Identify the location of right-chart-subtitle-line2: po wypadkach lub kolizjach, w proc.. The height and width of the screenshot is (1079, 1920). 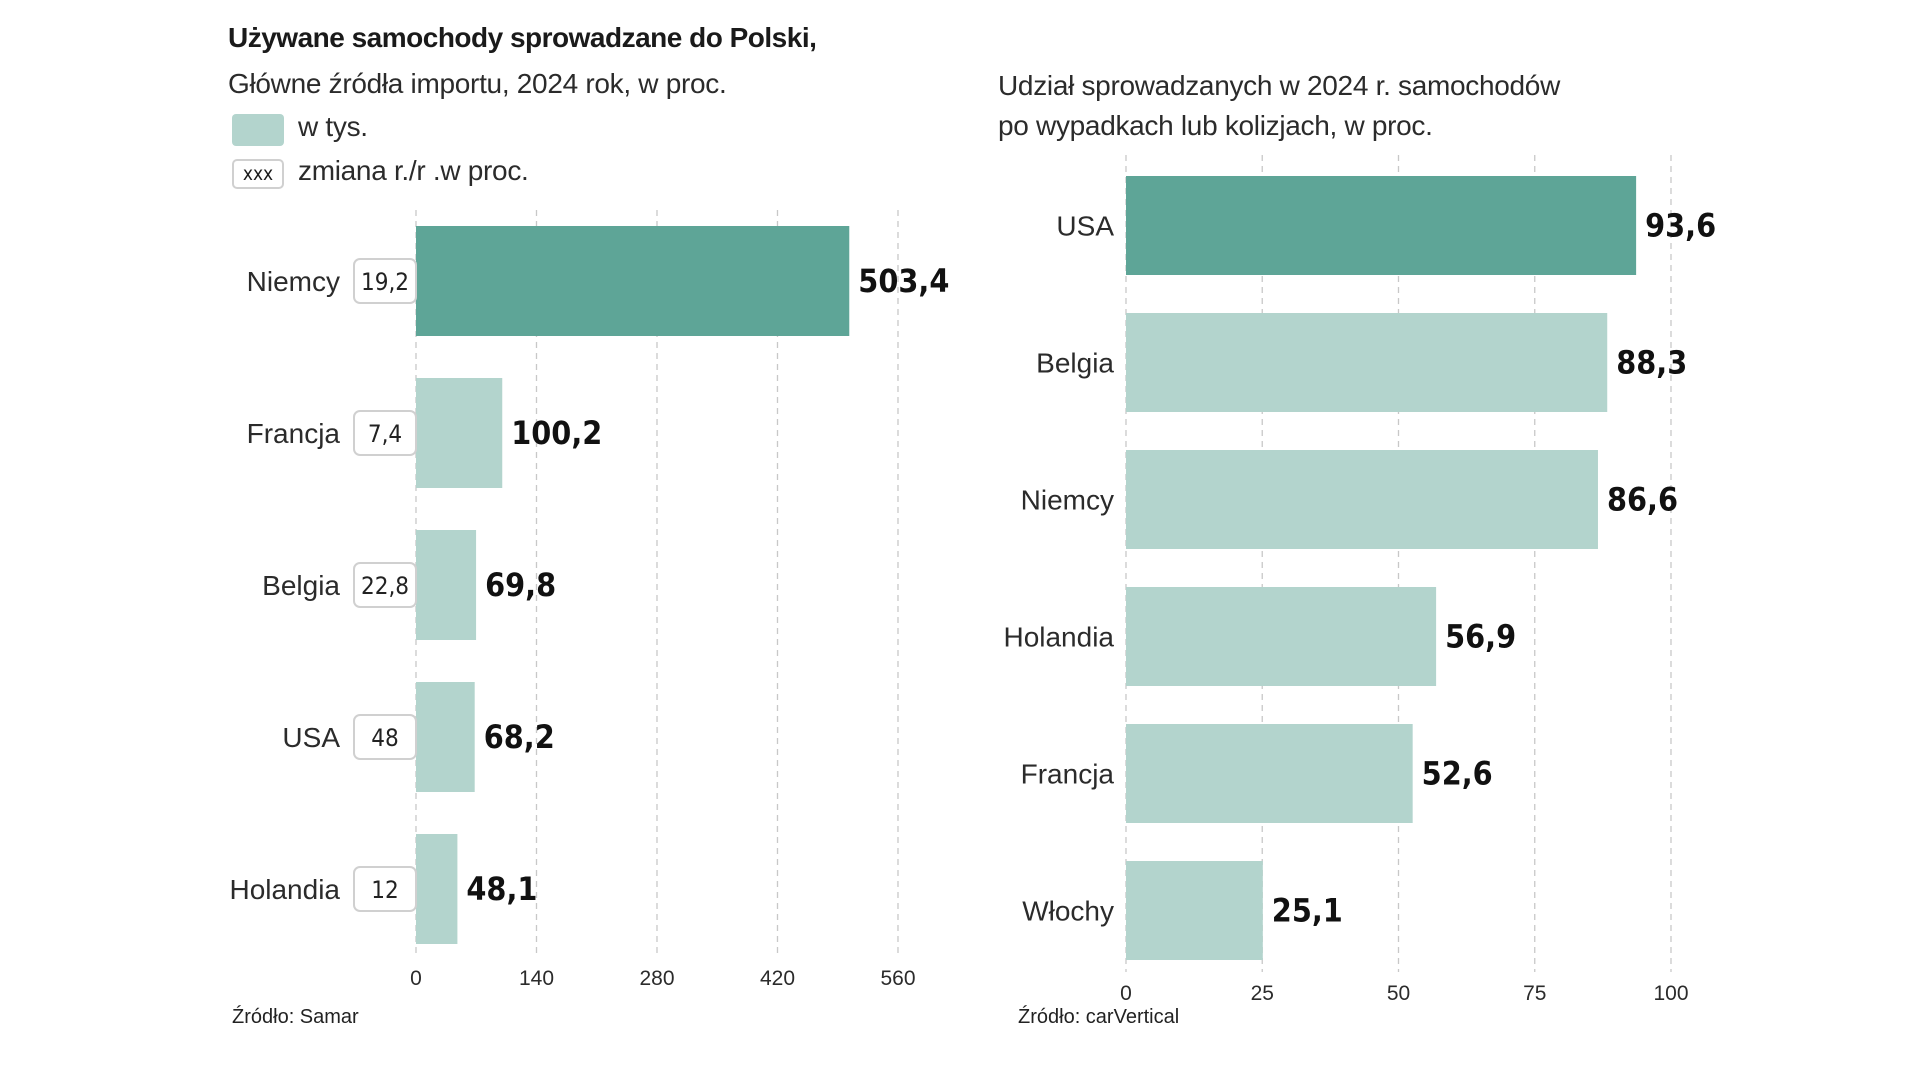
(1215, 125).